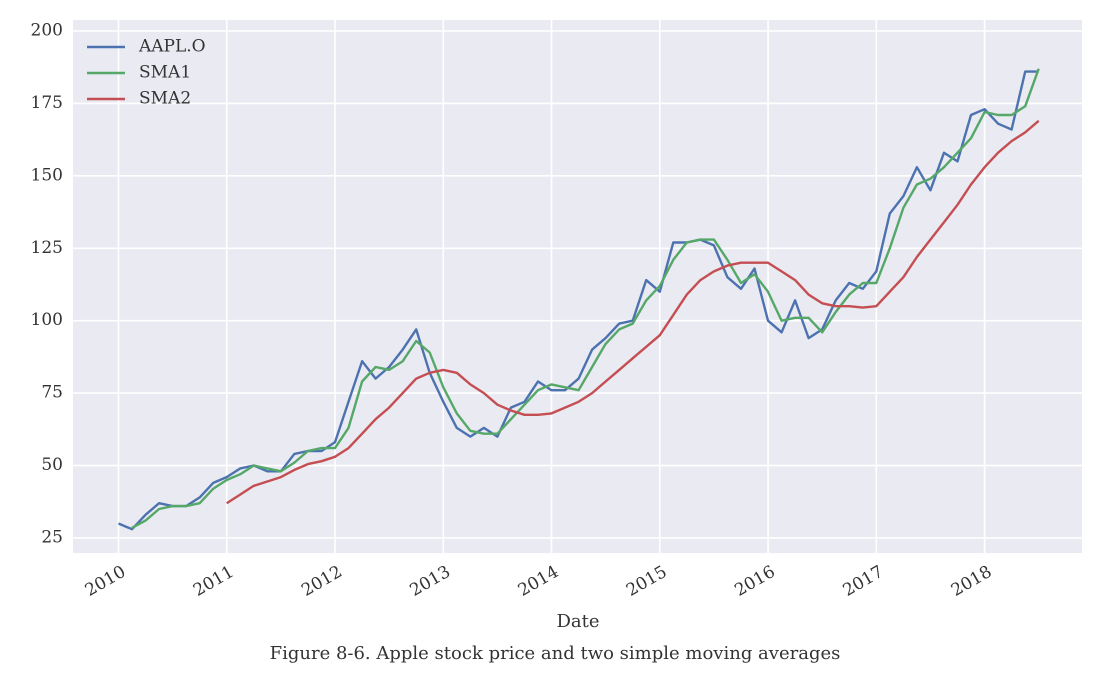  I want to click on legend-label: AAPL.O, so click(172, 47).